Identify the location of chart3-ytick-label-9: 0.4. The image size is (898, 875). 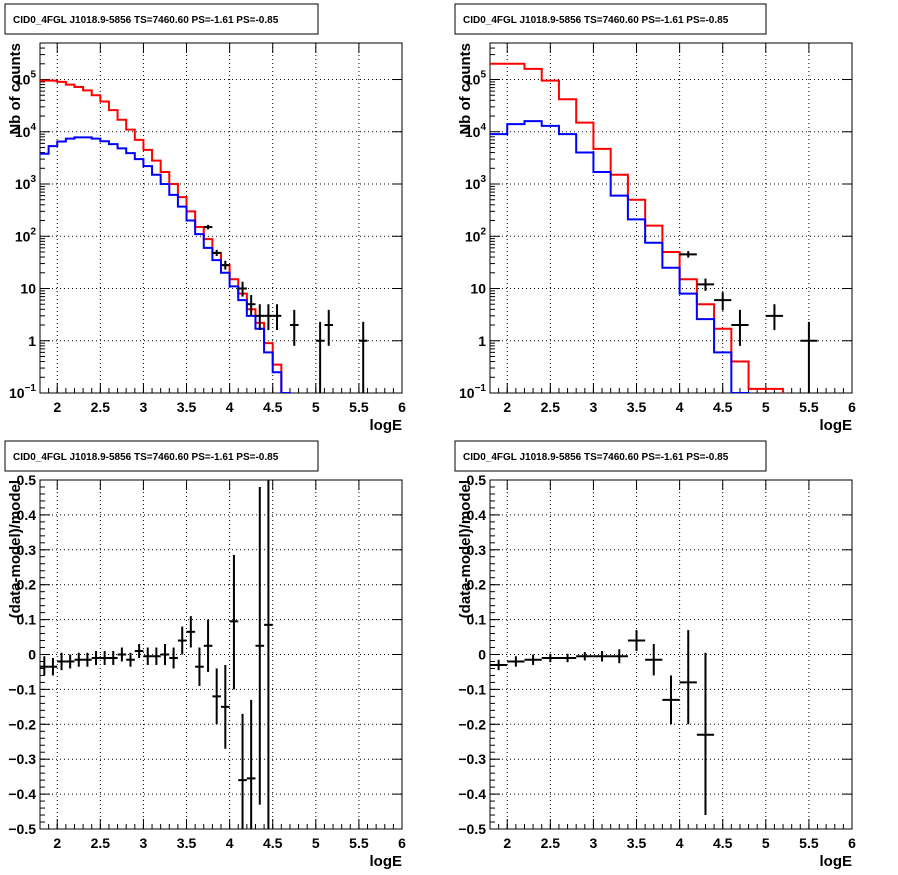
(477, 515).